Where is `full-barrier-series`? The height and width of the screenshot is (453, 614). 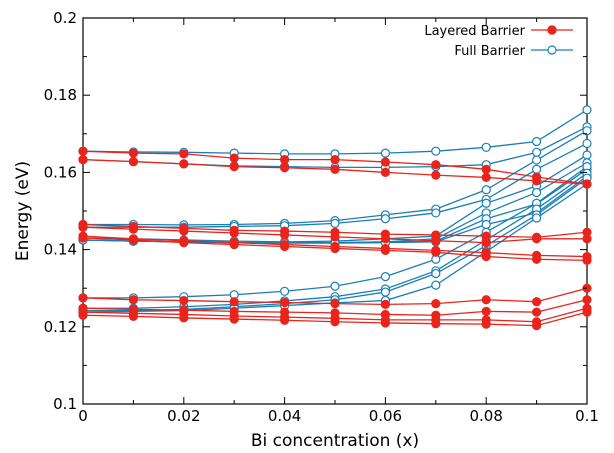
full-barrier-series is located at coordinates (335, 132).